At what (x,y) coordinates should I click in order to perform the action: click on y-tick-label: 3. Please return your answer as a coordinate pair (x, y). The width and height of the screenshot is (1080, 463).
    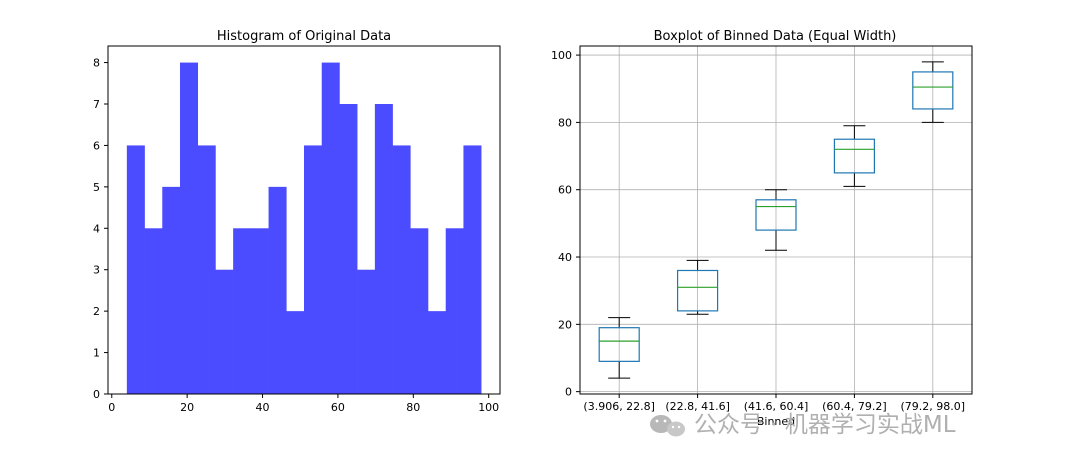
    Looking at the image, I should click on (96, 270).